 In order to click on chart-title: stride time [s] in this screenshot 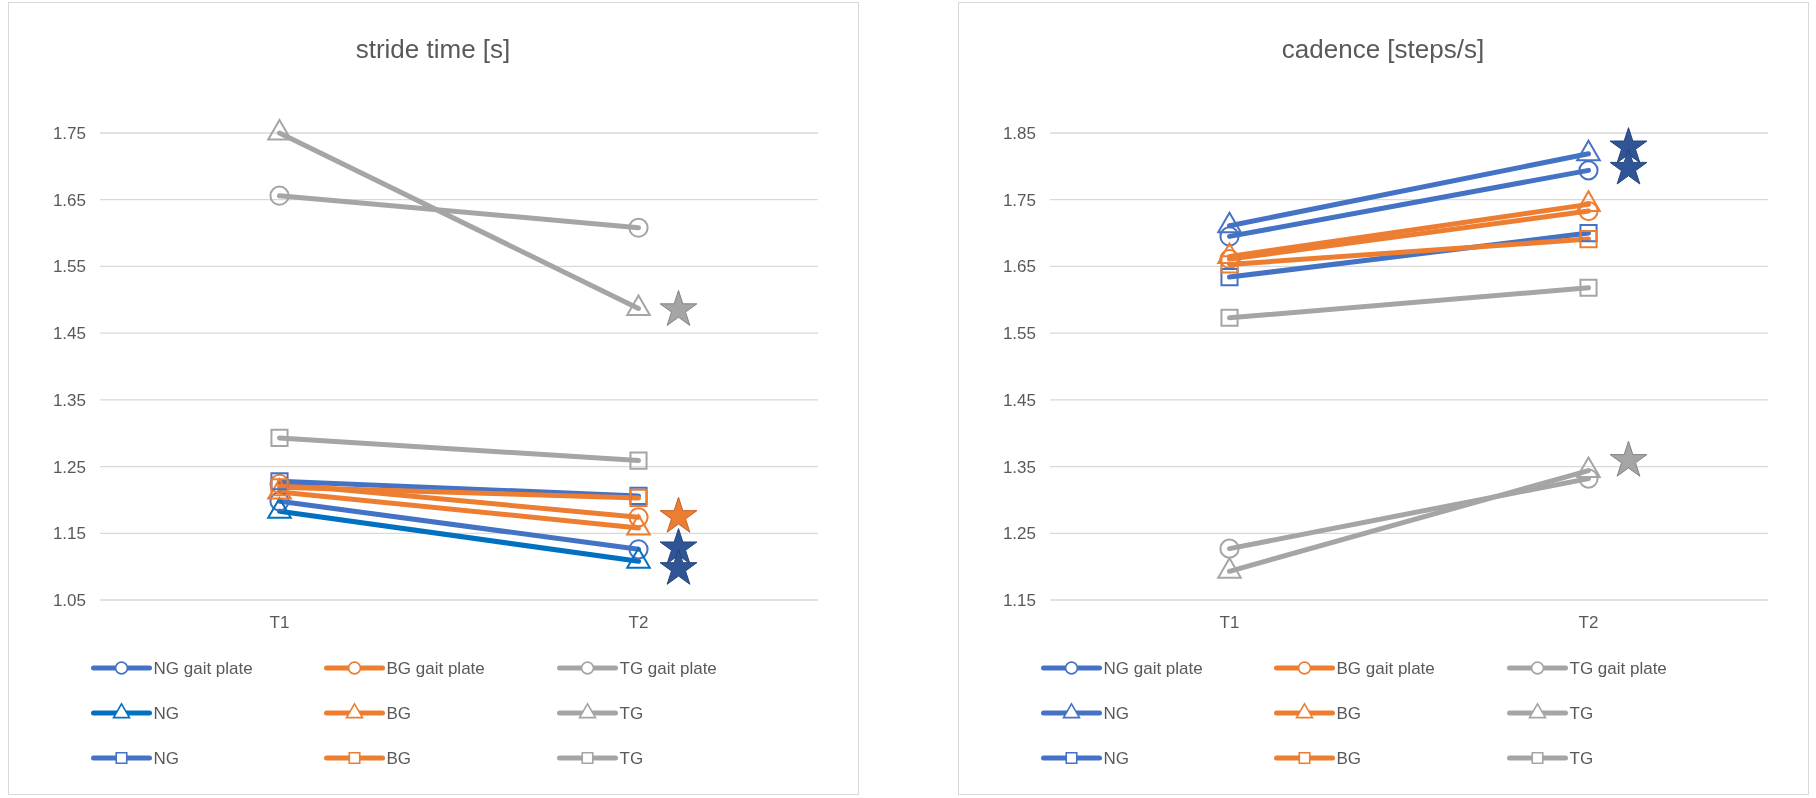, I will do `click(433, 49)`.